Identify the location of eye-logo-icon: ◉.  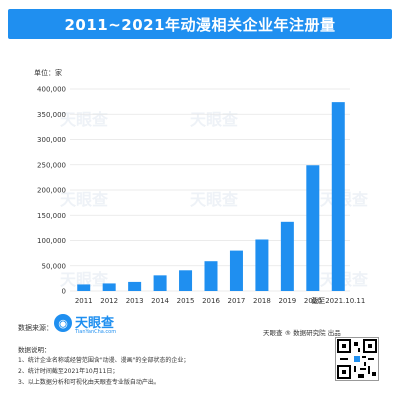
(63, 323).